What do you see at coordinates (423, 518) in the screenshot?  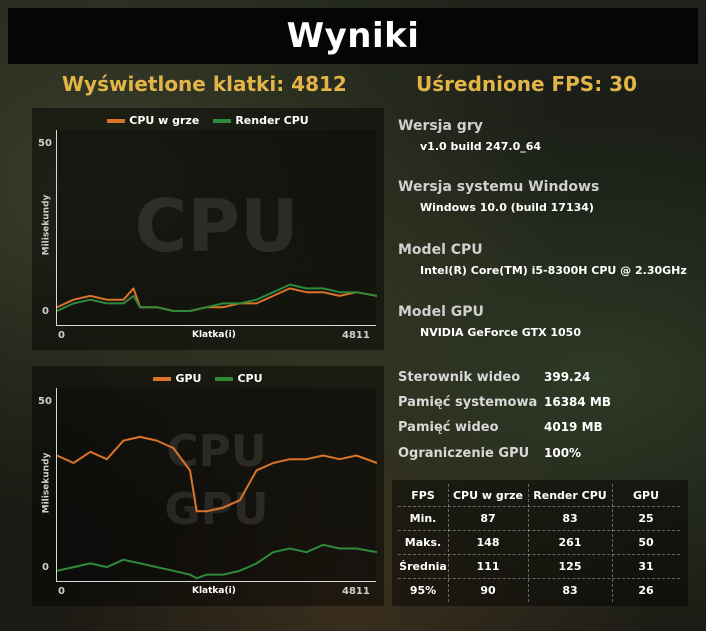 I see `row-label: Min.` at bounding box center [423, 518].